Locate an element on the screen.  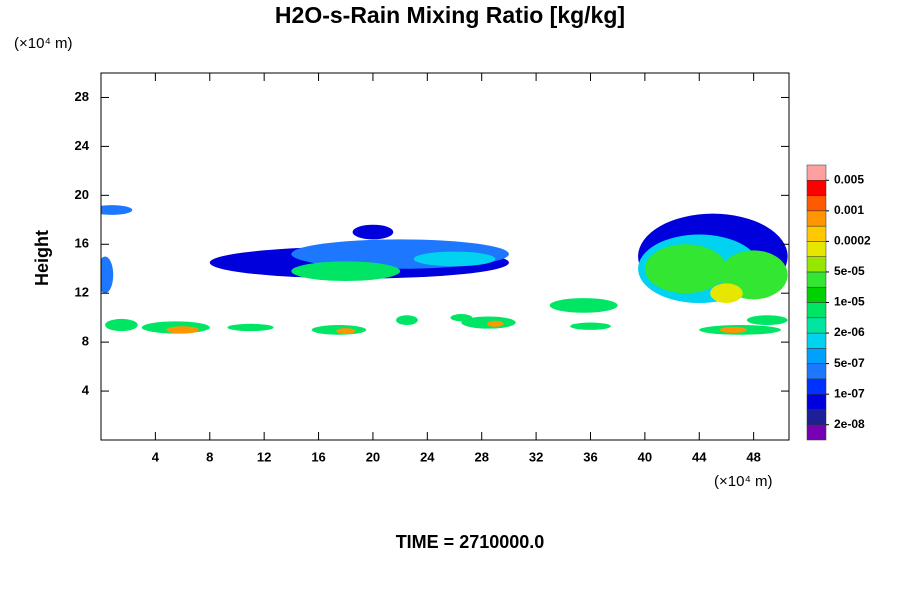
x-unit-label: (×10⁴ m) is located at coordinates (743, 481).